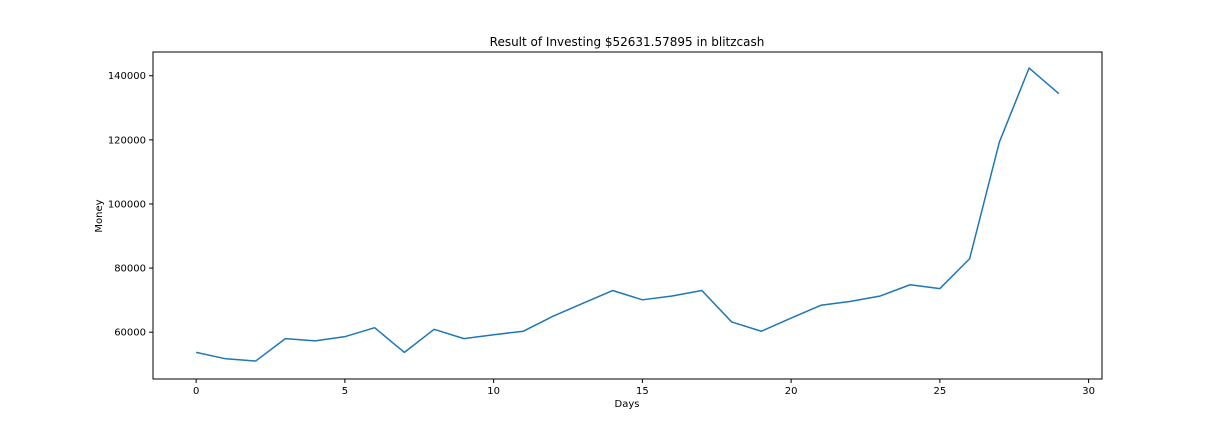 The image size is (1224, 432). What do you see at coordinates (130, 269) in the screenshot?
I see `y-tick-label: 80000` at bounding box center [130, 269].